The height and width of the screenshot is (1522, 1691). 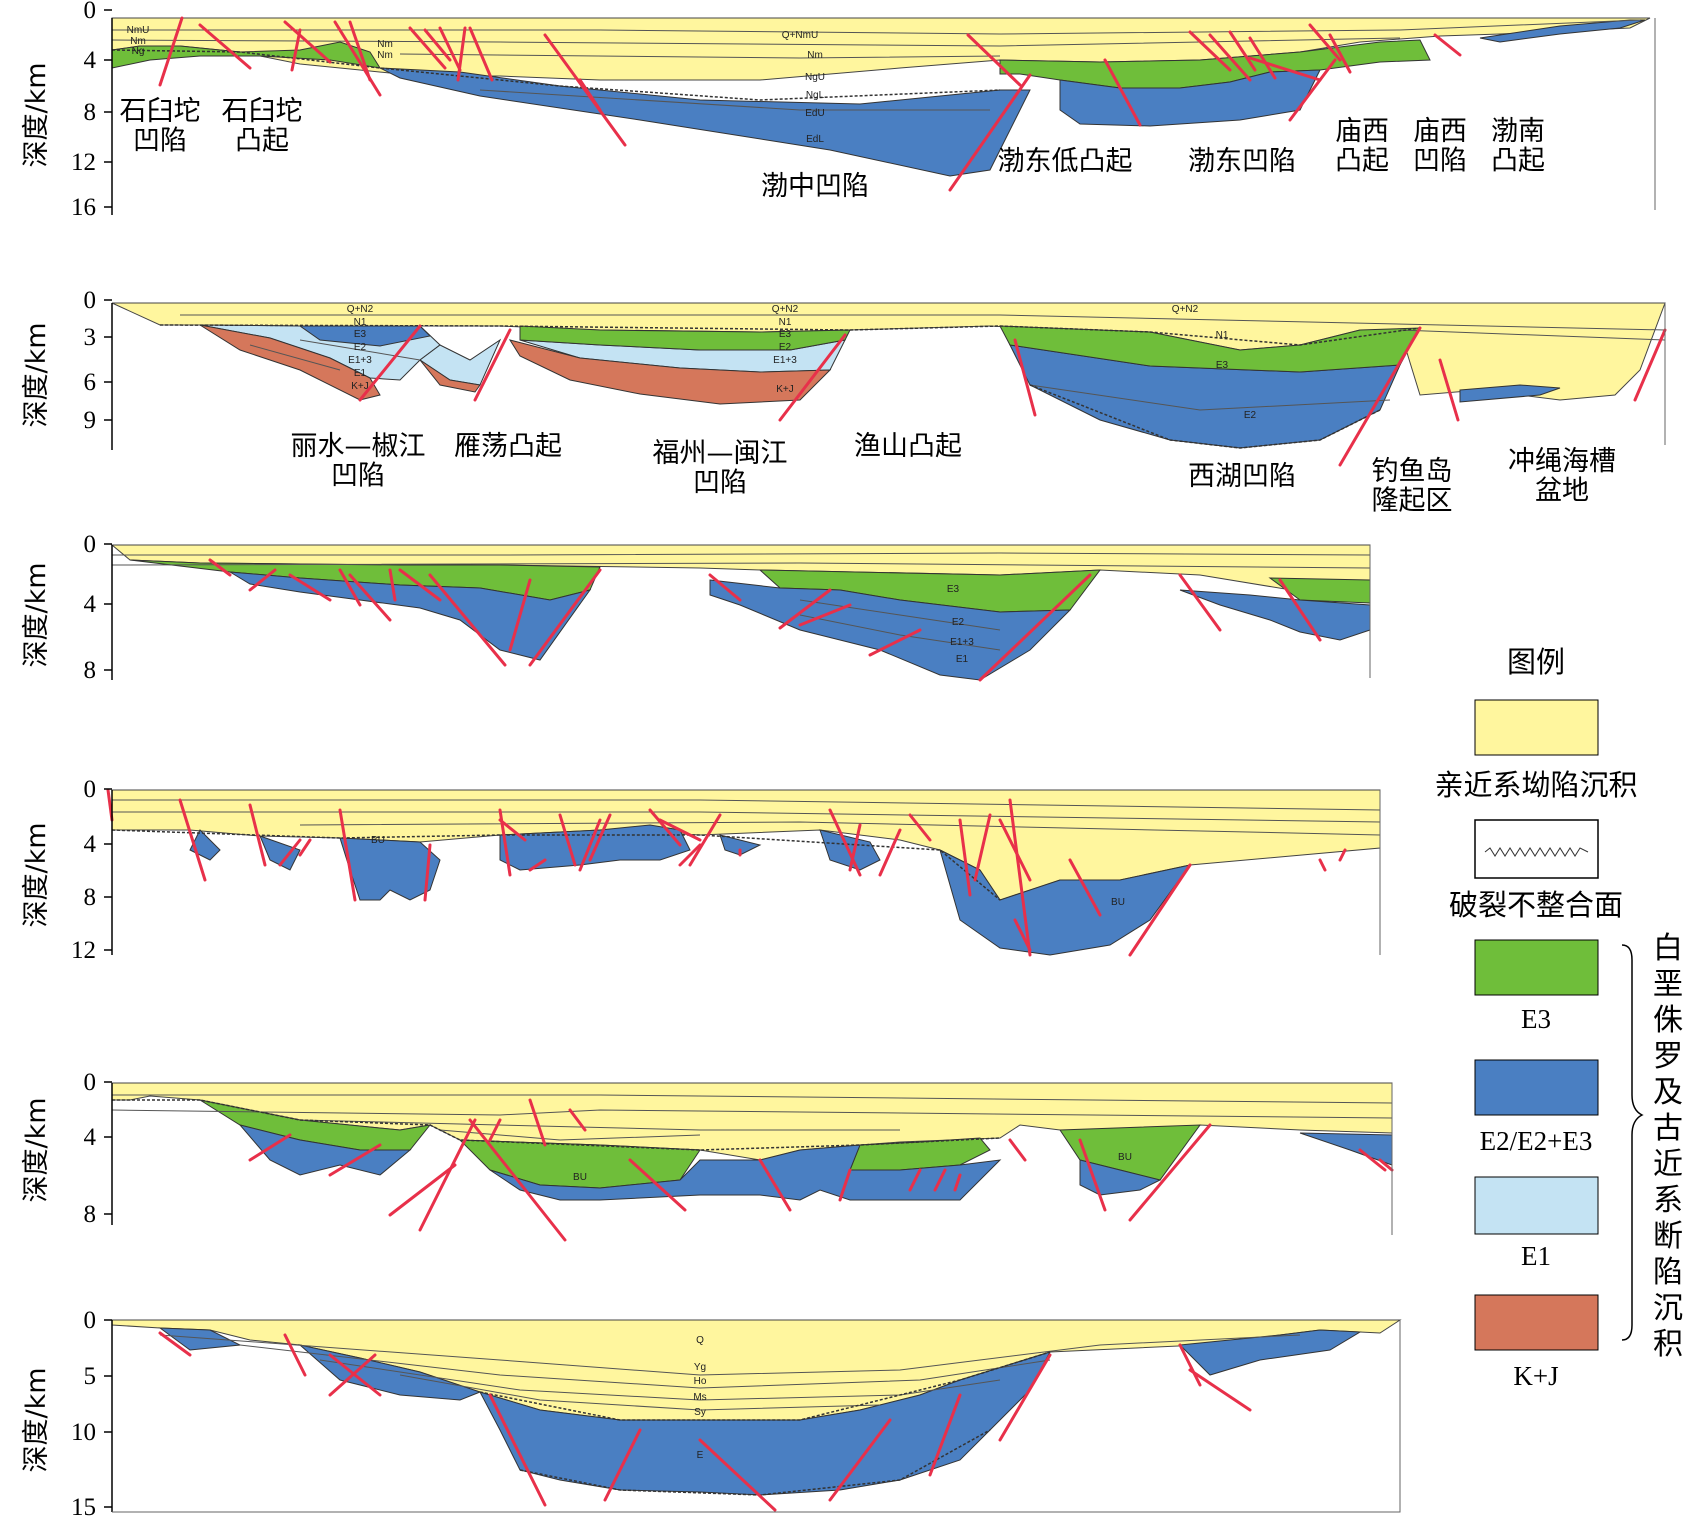 What do you see at coordinates (1535, 785) in the screenshot?
I see `legend-item-label: 亲近系坳陷沉积` at bounding box center [1535, 785].